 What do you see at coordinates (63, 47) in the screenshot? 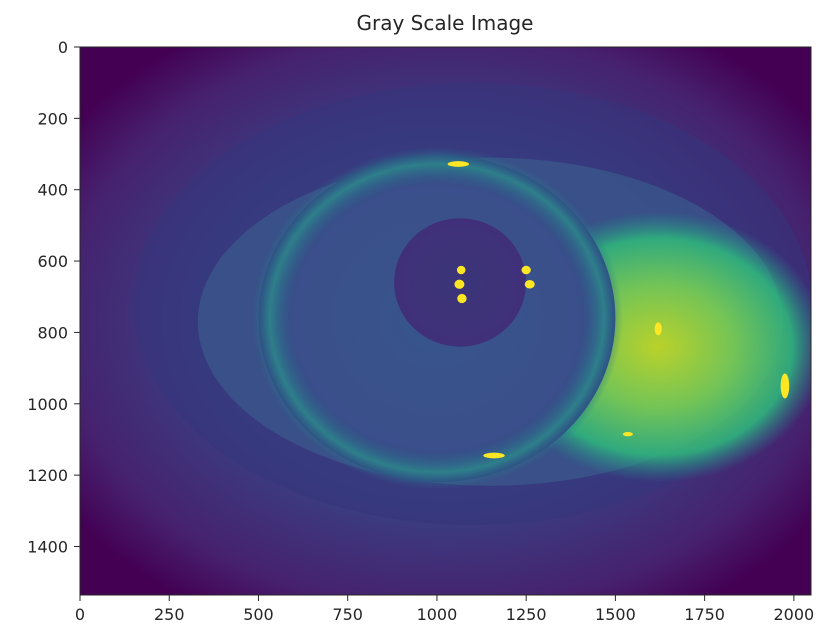
I see `y-tick-label: 0` at bounding box center [63, 47].